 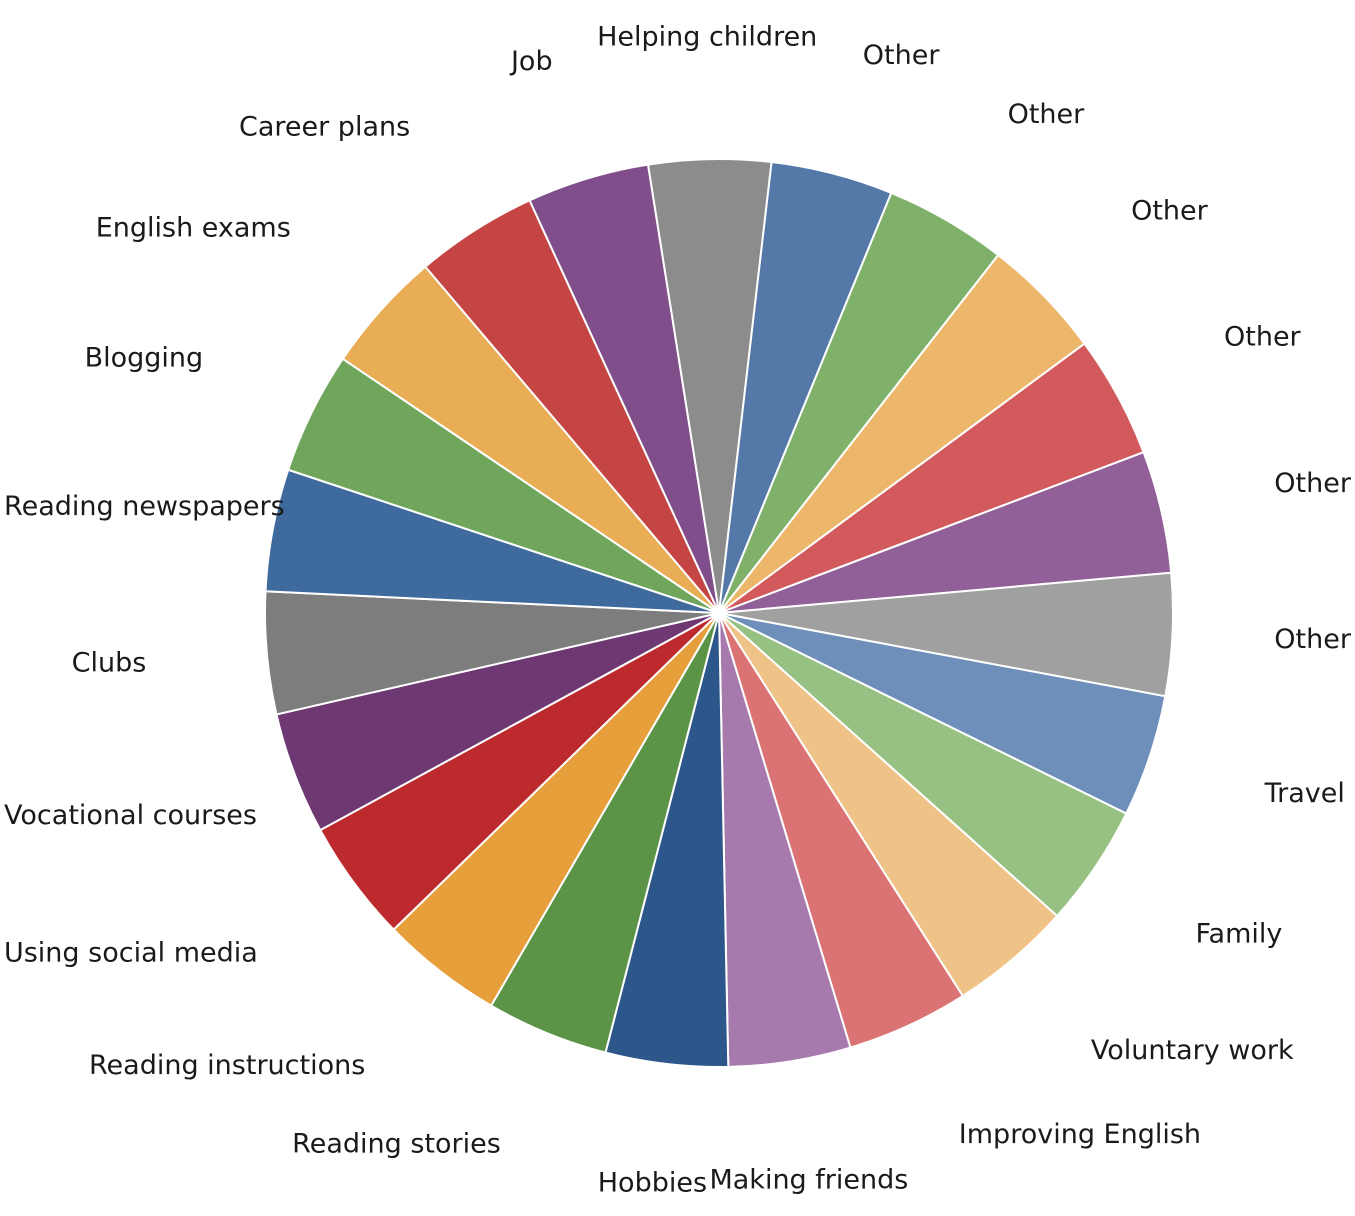 I want to click on pie-slice, so click(x=624, y=388).